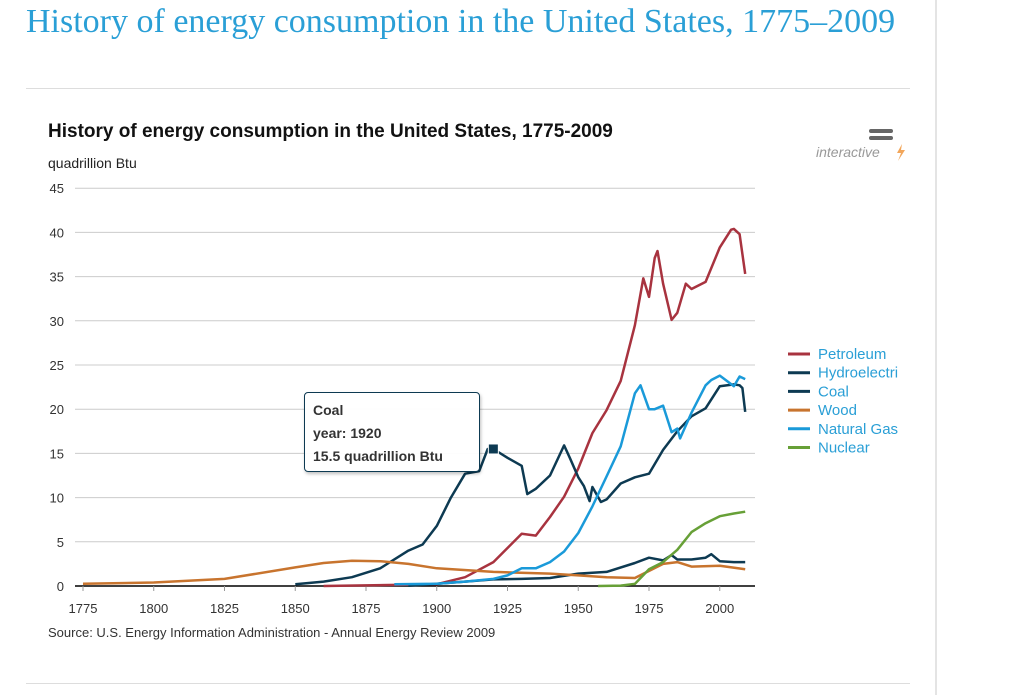 This screenshot has width=1024, height=695. Describe the element at coordinates (833, 391) in the screenshot. I see `legend-label: Coal` at that location.